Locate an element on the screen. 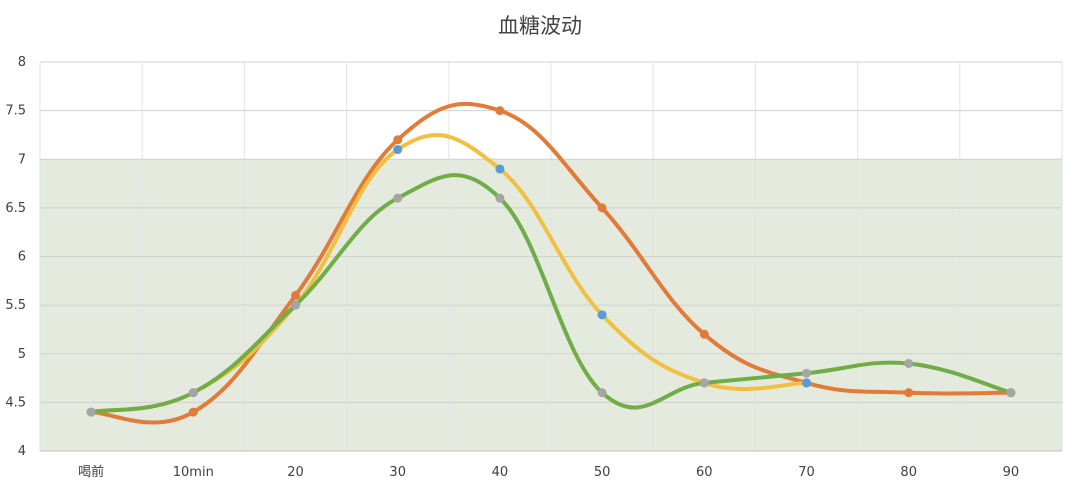 This screenshot has width=1080, height=492. x-tick-label: 20 is located at coordinates (295, 472).